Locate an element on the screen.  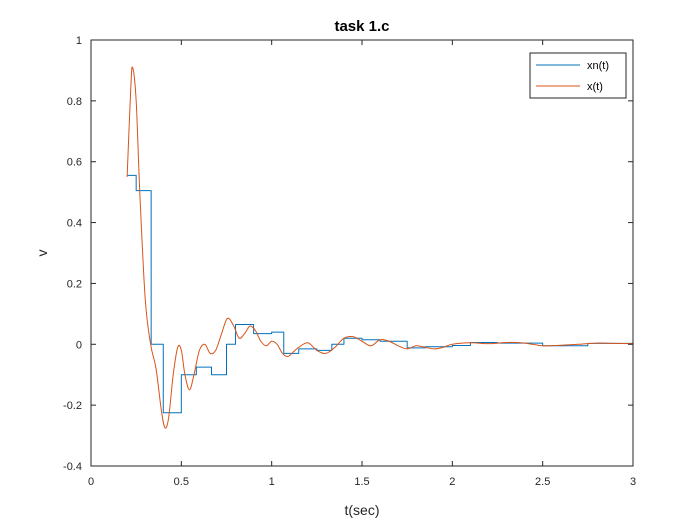
legend: xn(t) x(t) is located at coordinates (578, 75).